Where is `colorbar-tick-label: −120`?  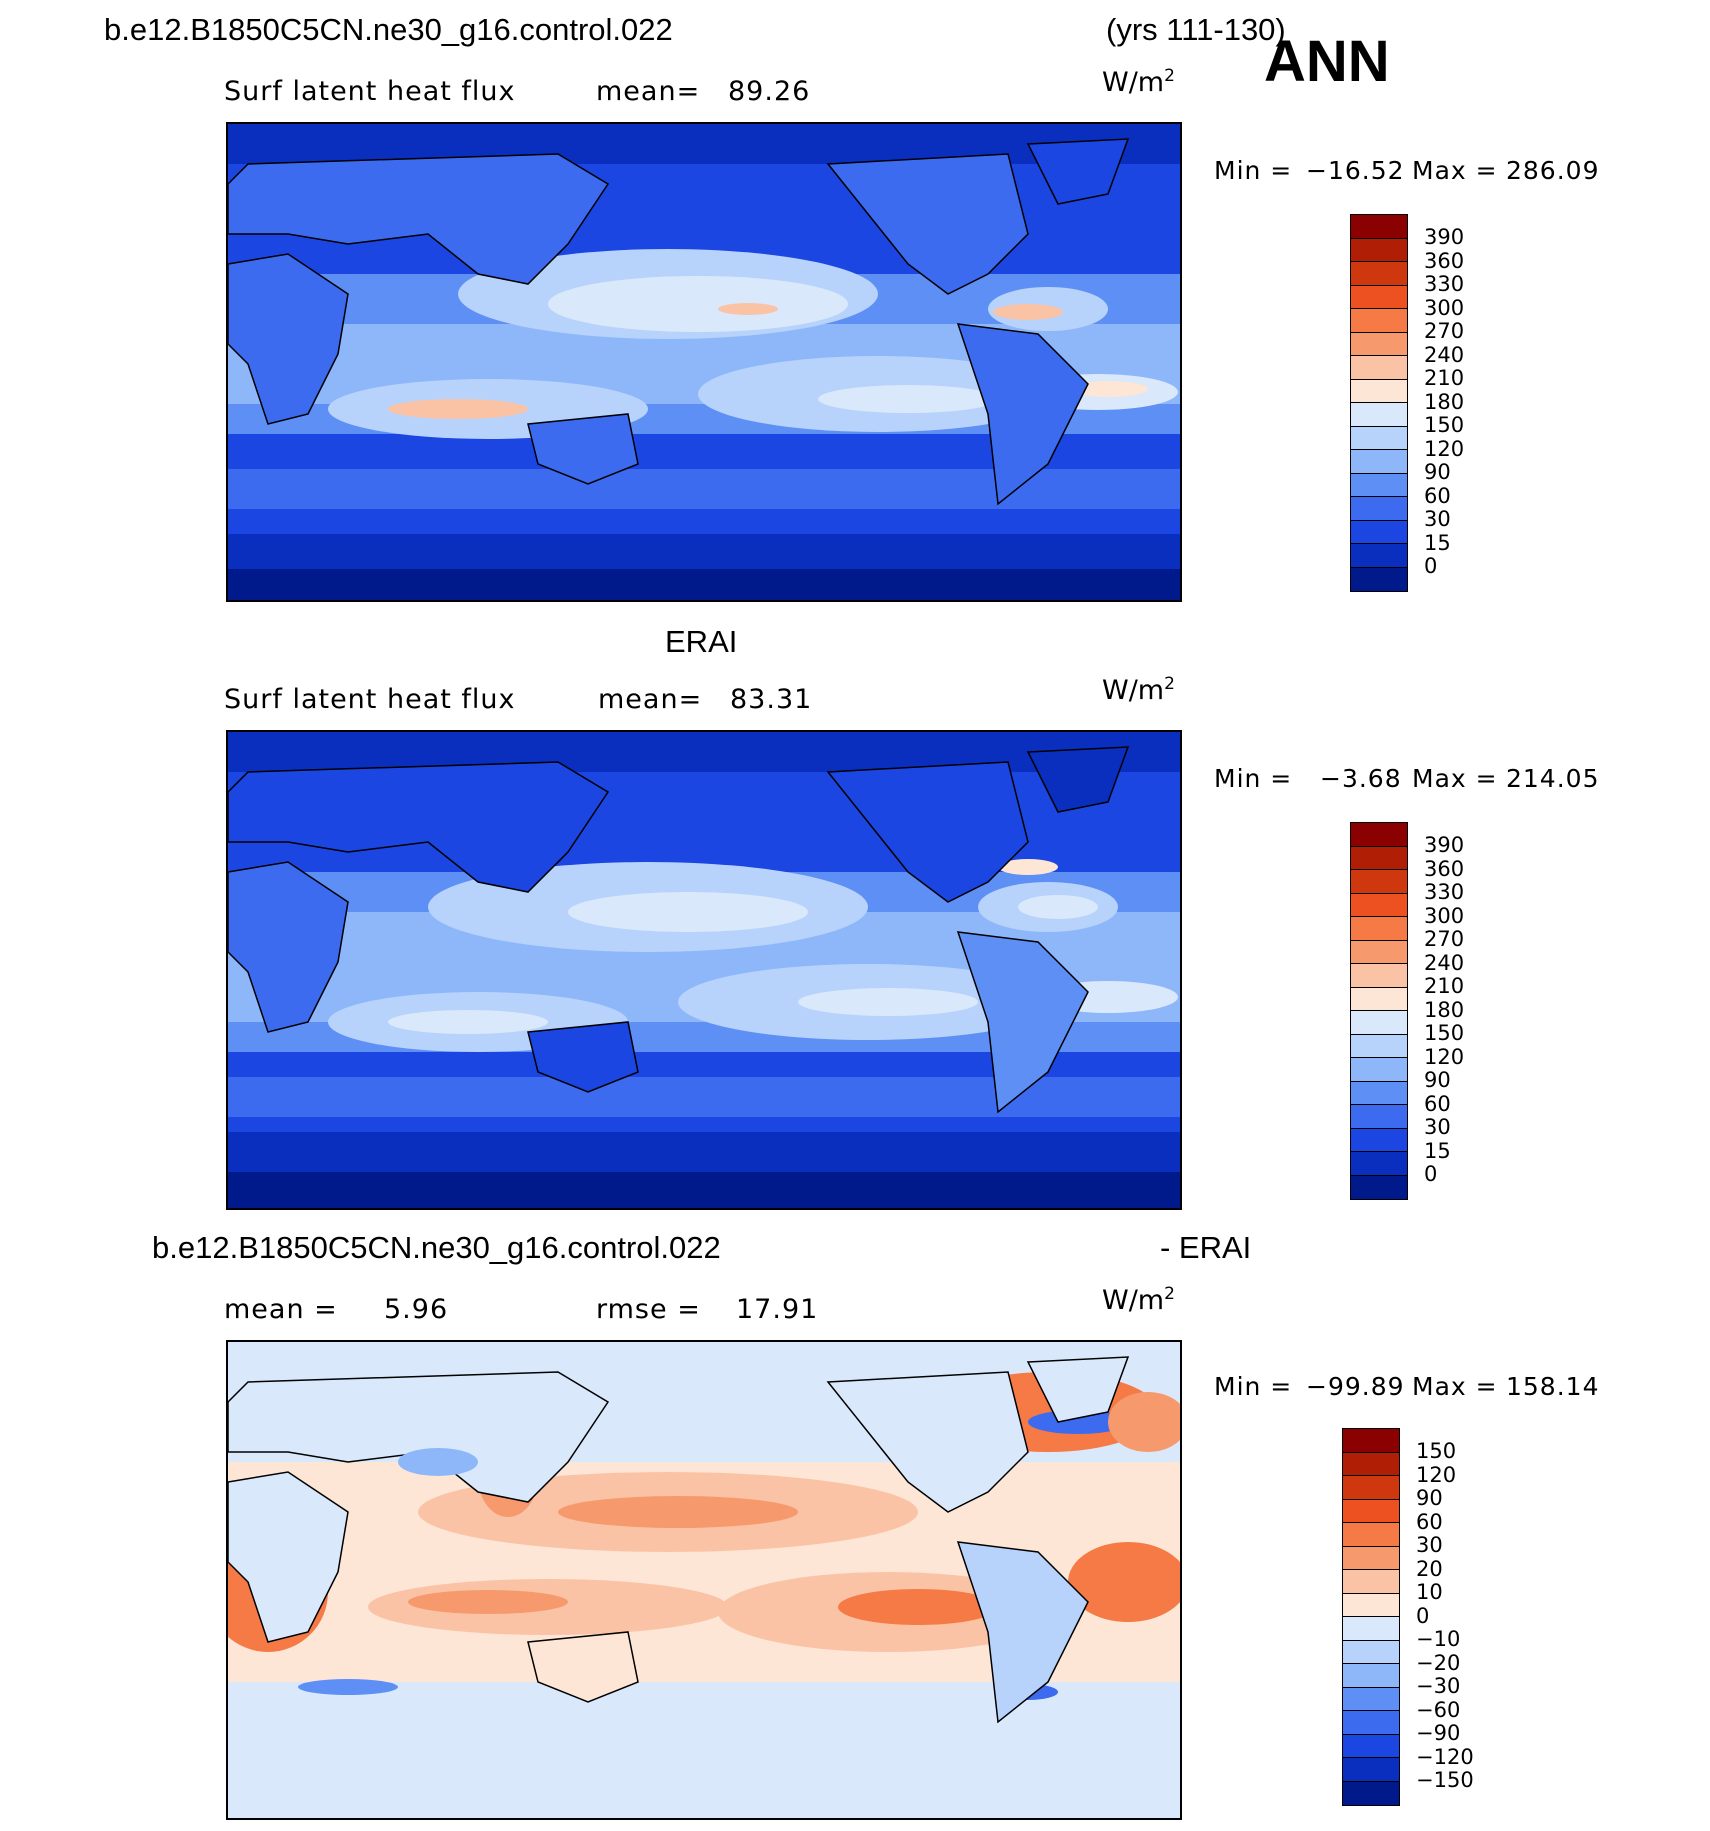
colorbar-tick-label: −120 is located at coordinates (1445, 1756).